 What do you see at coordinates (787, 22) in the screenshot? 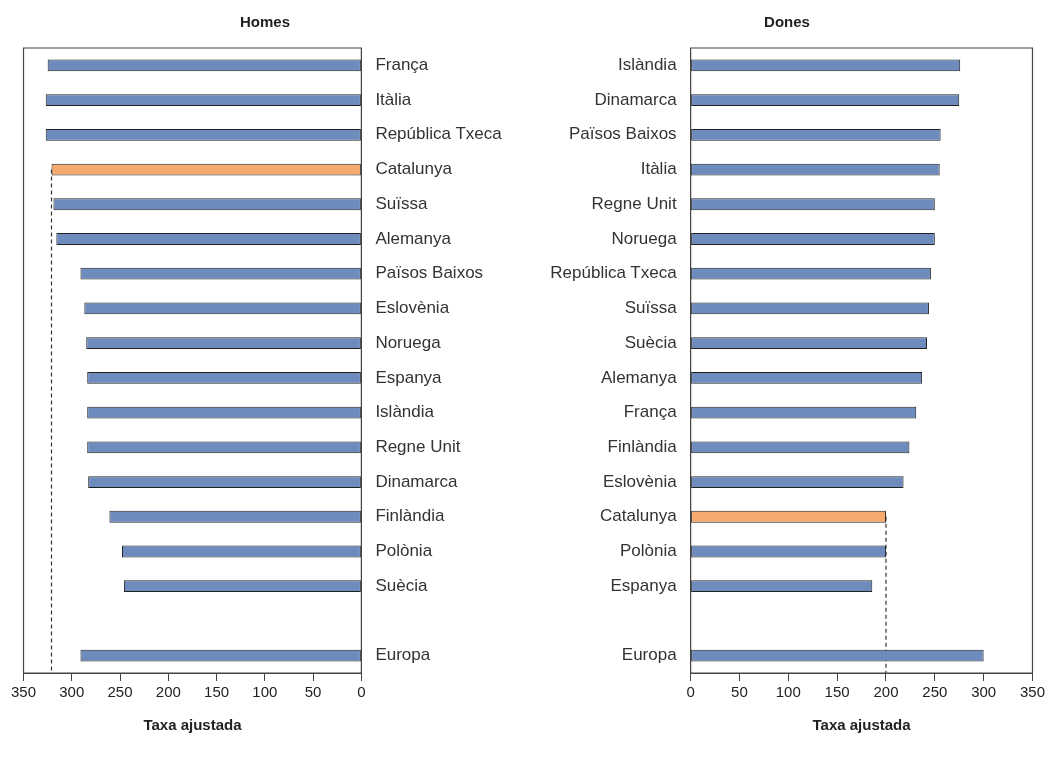
I see `chart-title: Dones` at bounding box center [787, 22].